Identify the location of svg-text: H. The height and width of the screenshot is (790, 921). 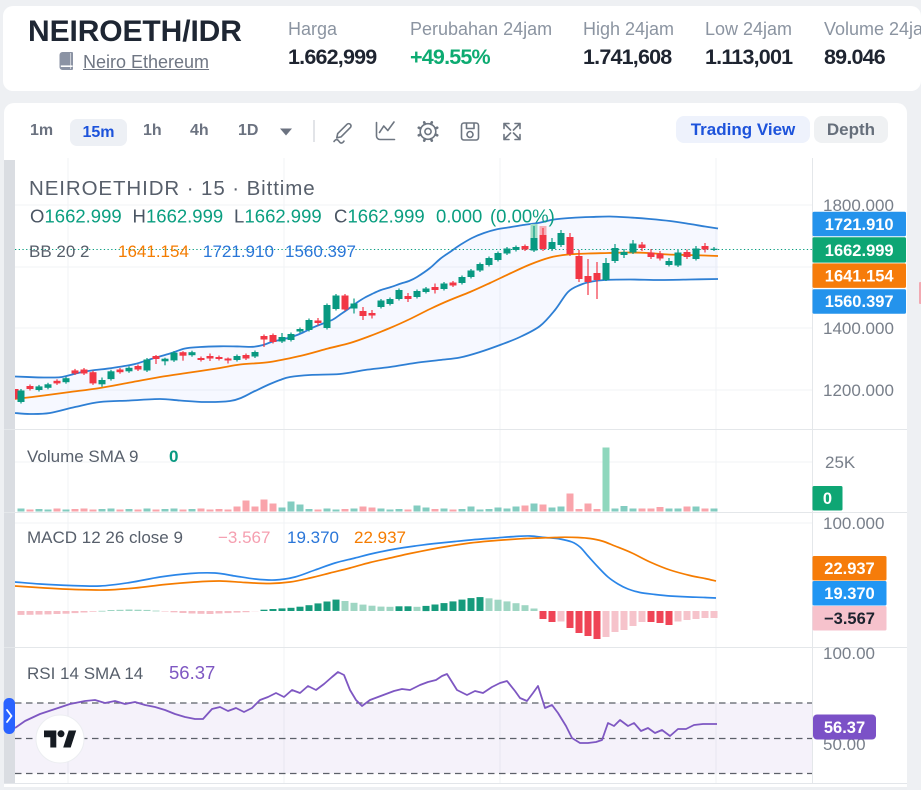
(139, 216).